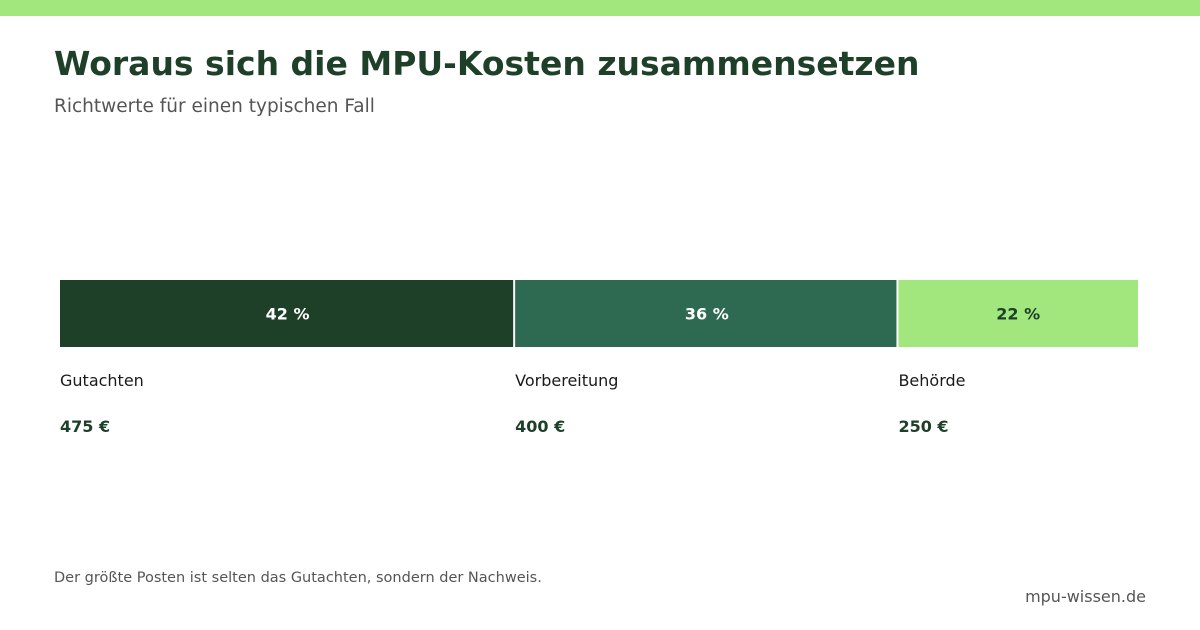 The width and height of the screenshot is (1200, 630). I want to click on value-label-vorbereitung: 400 €, so click(540, 426).